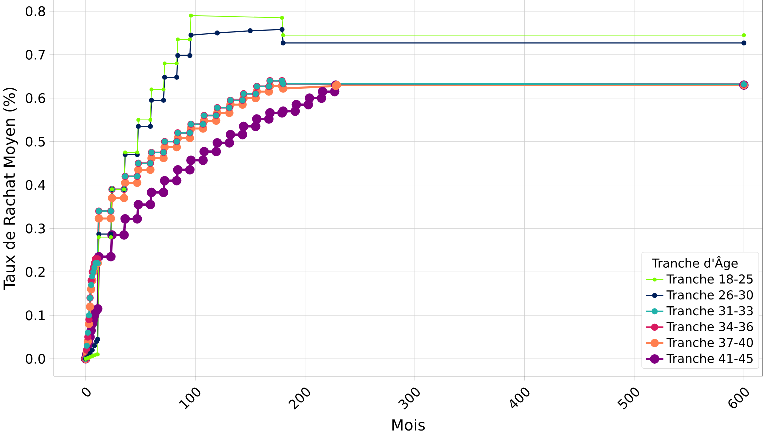 Image resolution: width=763 pixels, height=434 pixels. I want to click on y-tick-label: 0.3, so click(36, 229).